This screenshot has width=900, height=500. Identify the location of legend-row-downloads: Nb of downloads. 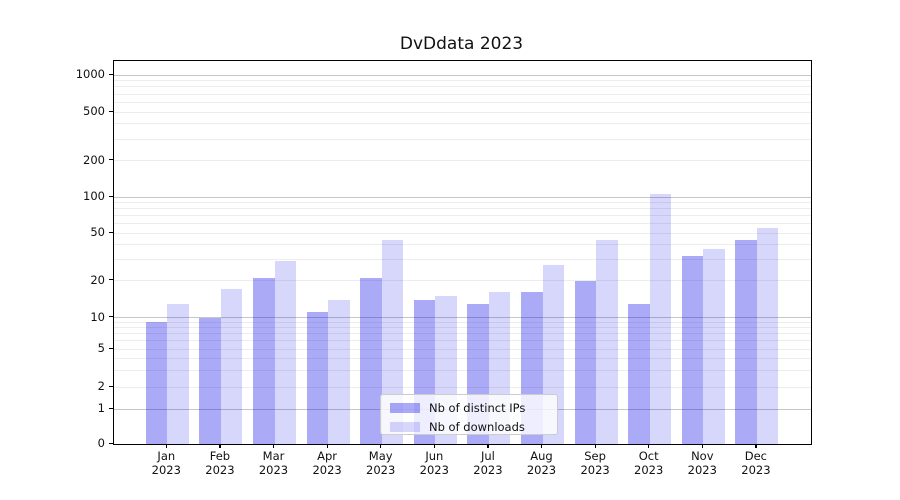
(469, 427).